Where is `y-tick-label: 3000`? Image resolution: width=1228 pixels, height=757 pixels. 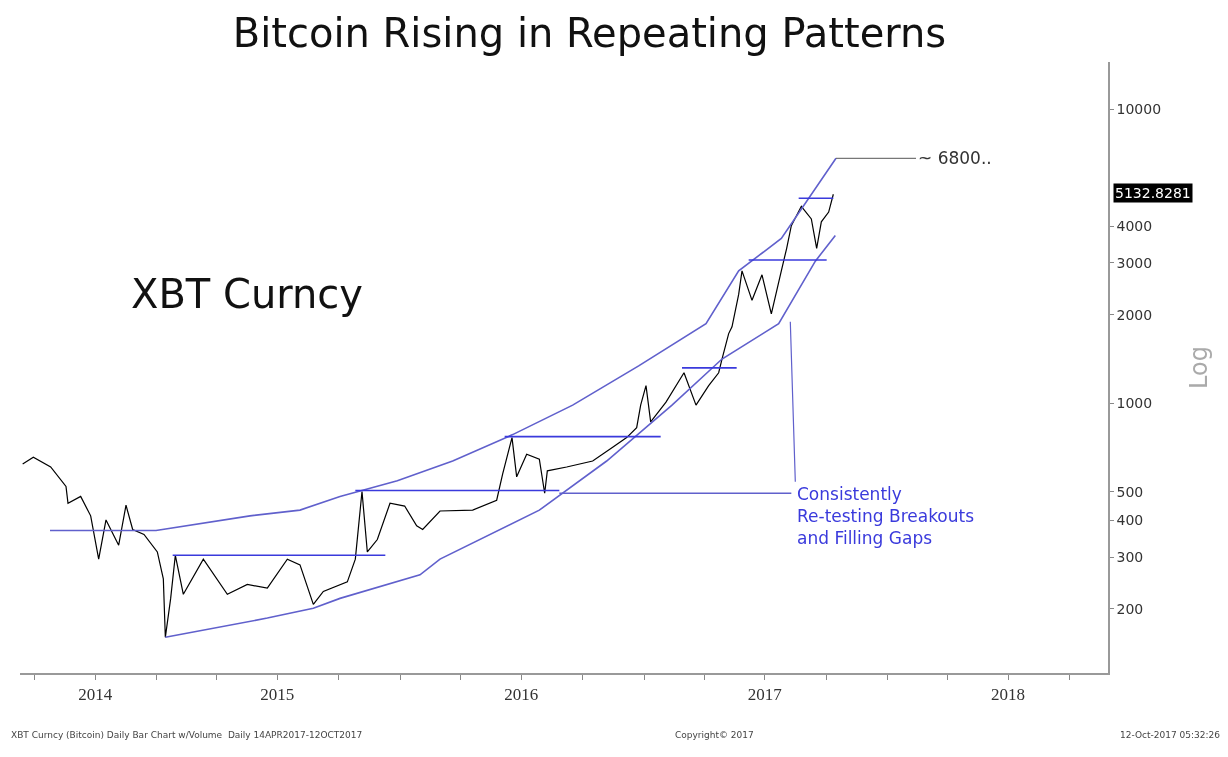 y-tick-label: 3000 is located at coordinates (1134, 262).